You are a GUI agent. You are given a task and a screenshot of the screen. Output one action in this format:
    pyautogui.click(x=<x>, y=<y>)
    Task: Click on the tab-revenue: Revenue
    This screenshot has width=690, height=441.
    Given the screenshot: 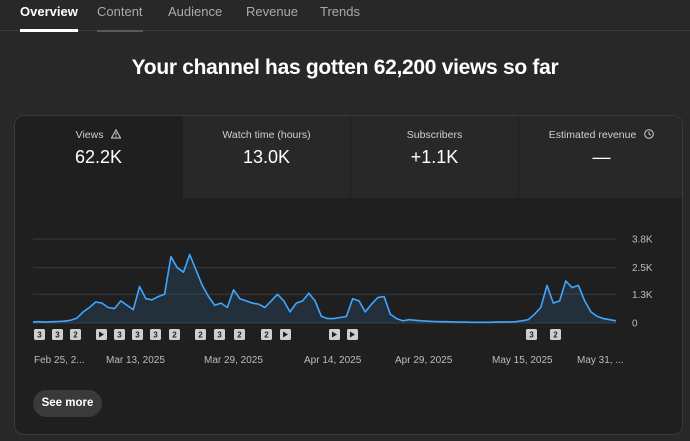 What is the action you would take?
    pyautogui.click(x=272, y=11)
    